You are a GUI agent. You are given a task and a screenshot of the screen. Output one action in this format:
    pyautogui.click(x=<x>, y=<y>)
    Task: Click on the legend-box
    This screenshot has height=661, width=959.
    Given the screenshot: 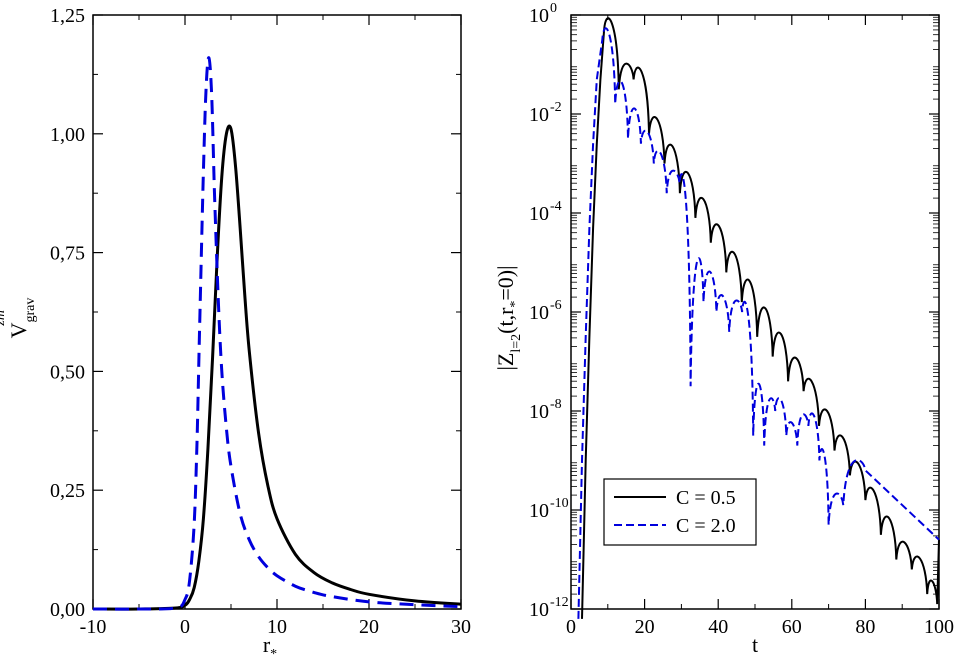 What is the action you would take?
    pyautogui.click(x=680, y=512)
    